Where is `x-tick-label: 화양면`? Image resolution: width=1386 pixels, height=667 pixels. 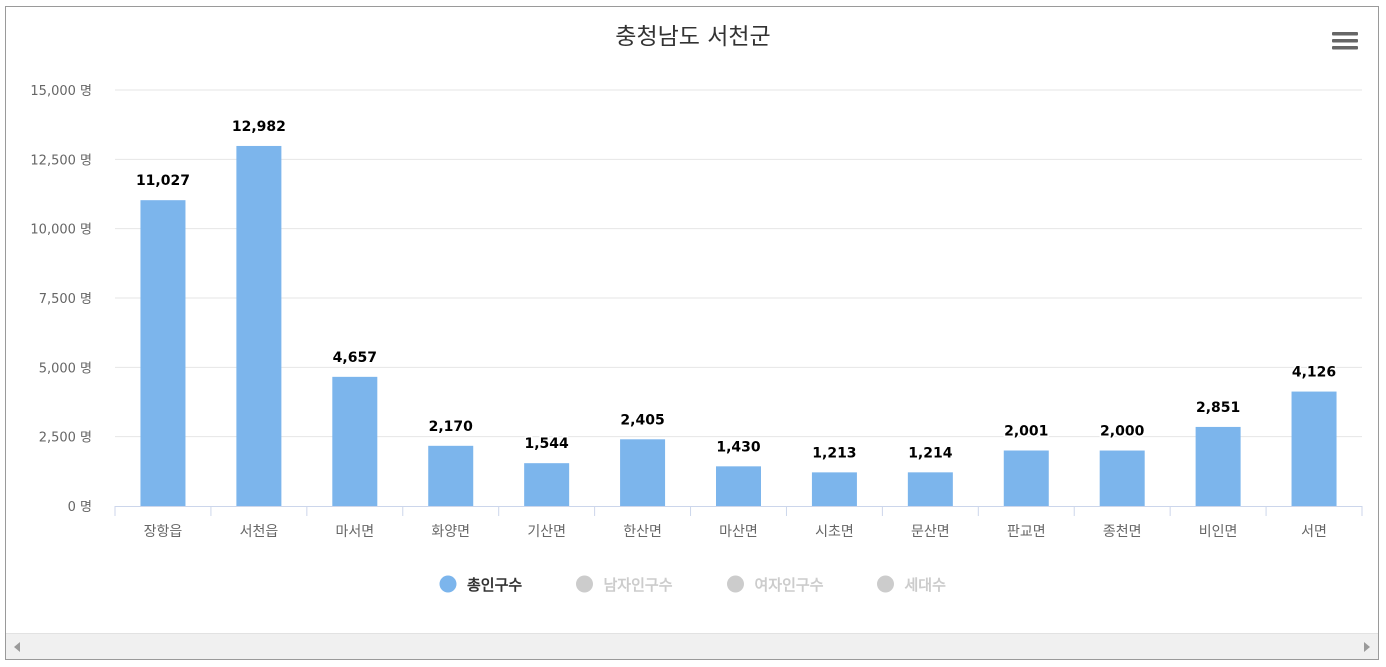
x-tick-label: 화양면 is located at coordinates (450, 532).